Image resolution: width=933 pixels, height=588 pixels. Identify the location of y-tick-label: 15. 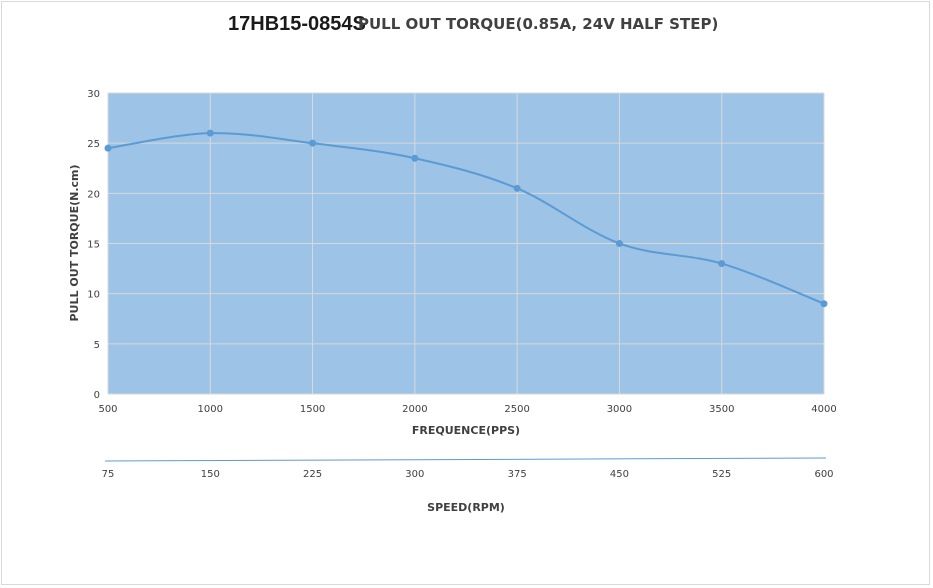
(93, 245).